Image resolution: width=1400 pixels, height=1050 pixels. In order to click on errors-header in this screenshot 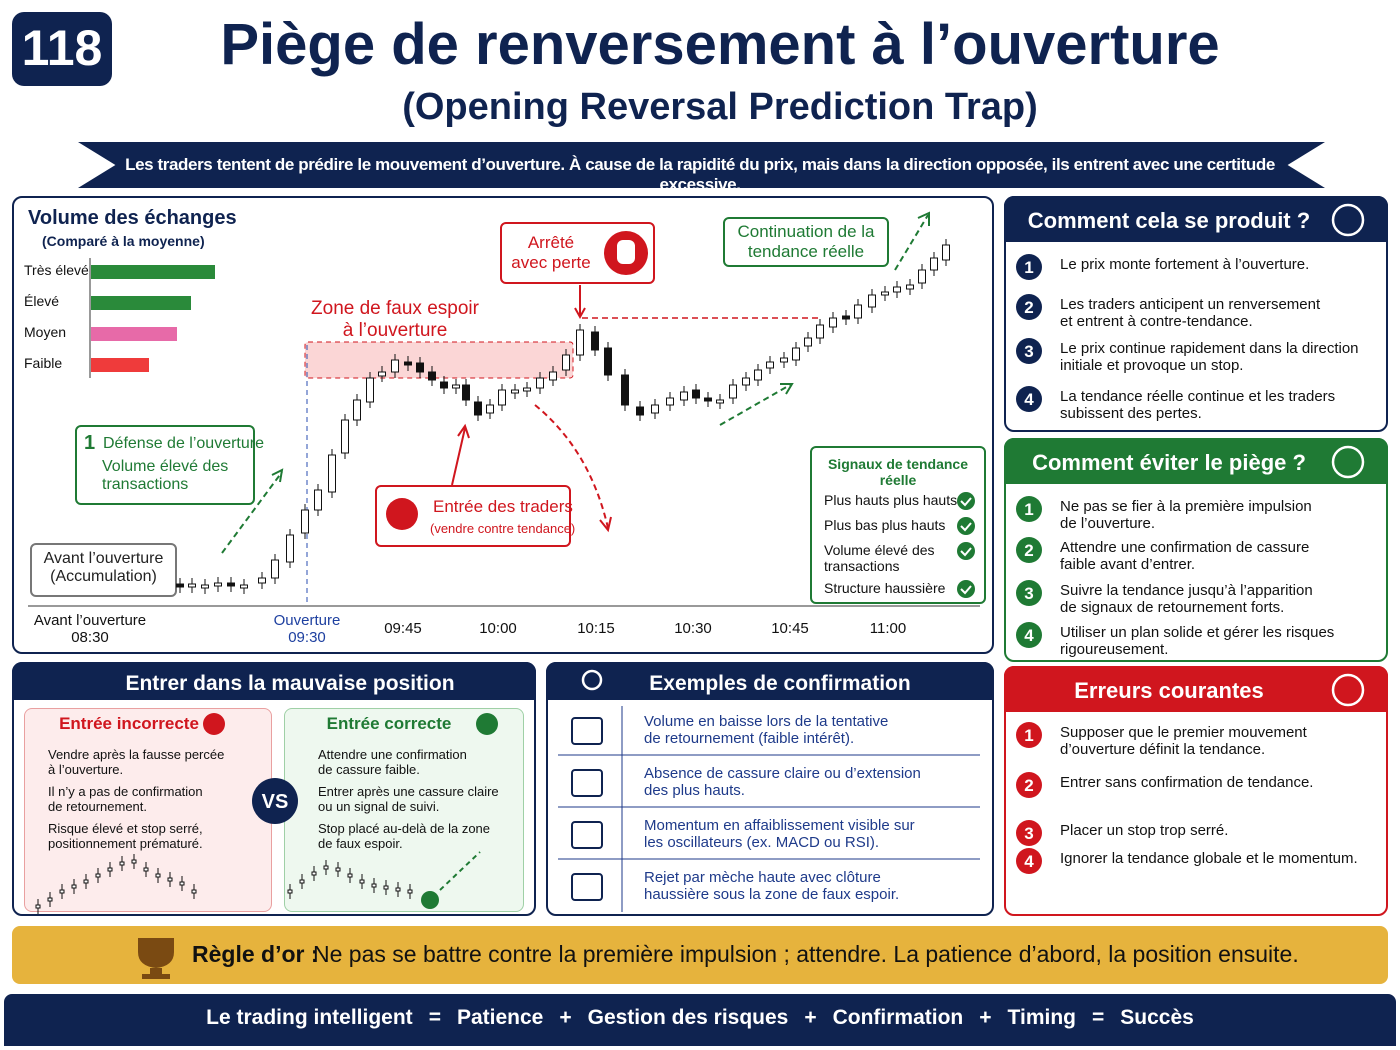, I will do `click(1196, 689)`.